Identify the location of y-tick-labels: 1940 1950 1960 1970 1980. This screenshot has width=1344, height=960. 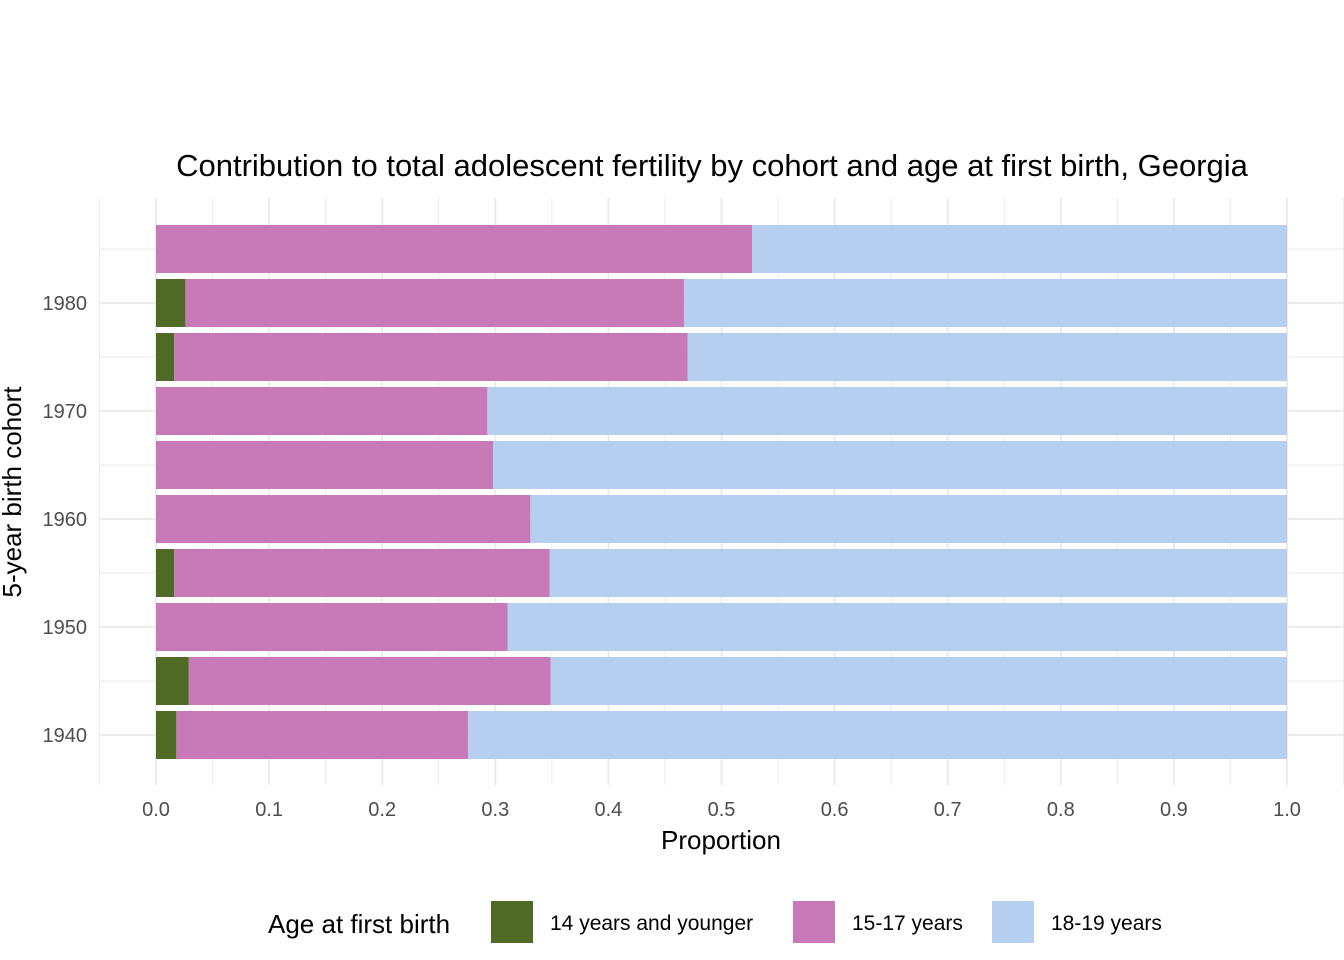
(65, 520).